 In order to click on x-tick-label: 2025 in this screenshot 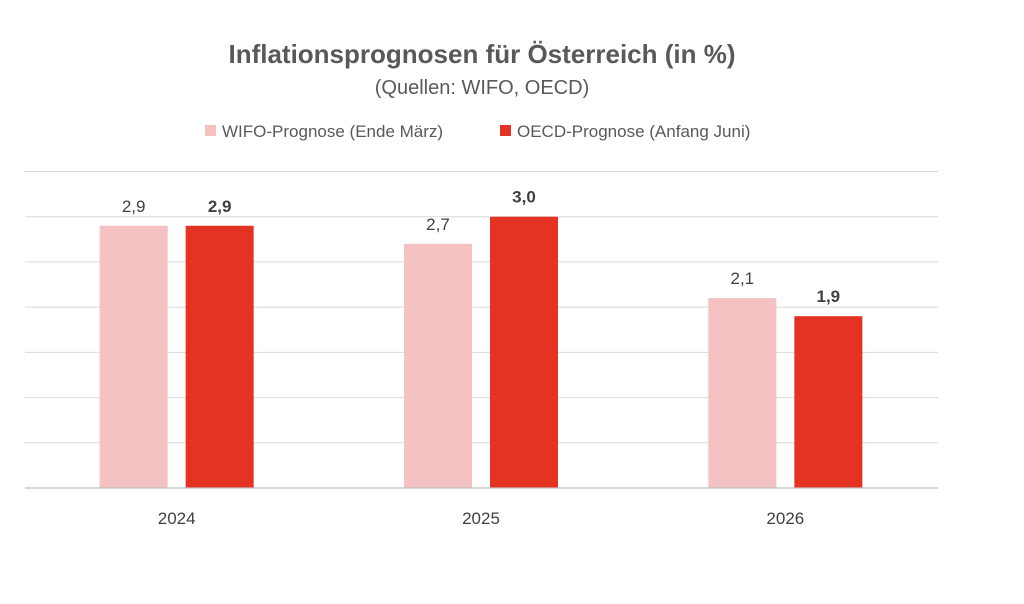, I will do `click(481, 518)`.